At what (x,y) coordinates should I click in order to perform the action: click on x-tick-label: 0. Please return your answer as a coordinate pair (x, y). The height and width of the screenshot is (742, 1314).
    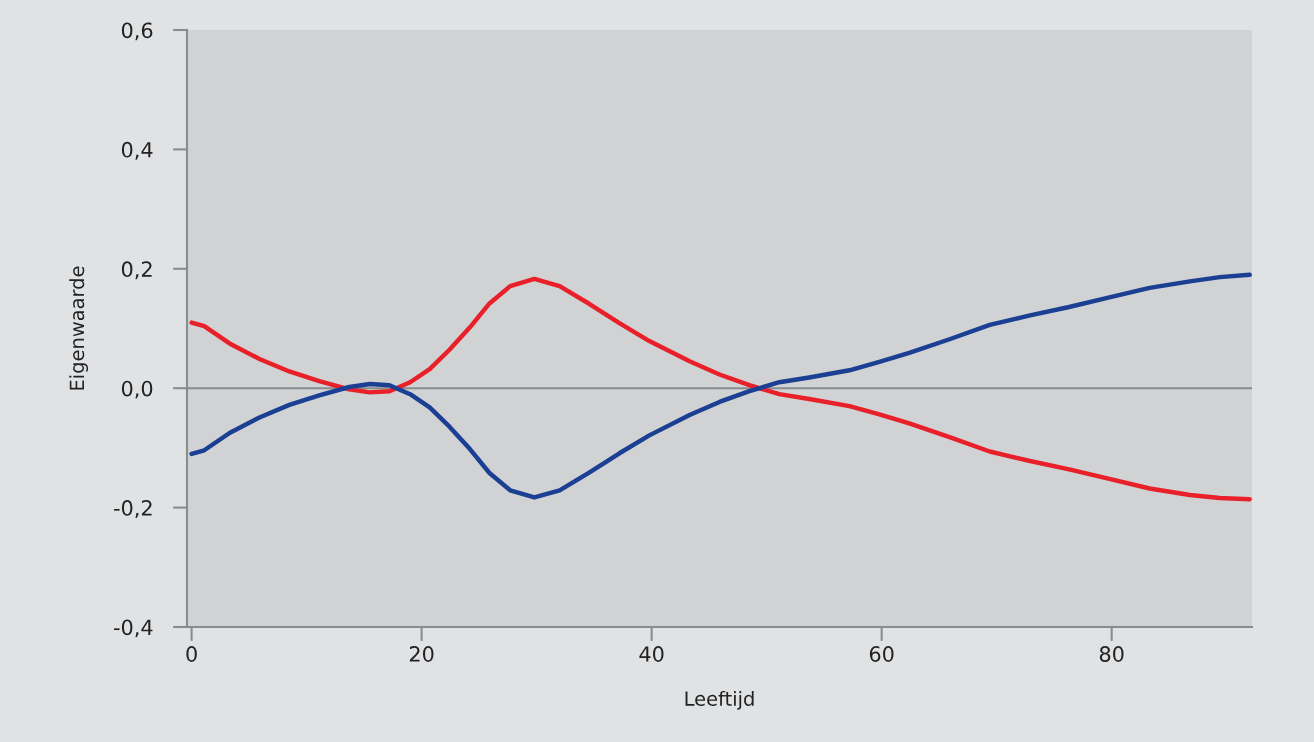
    Looking at the image, I should click on (191, 654).